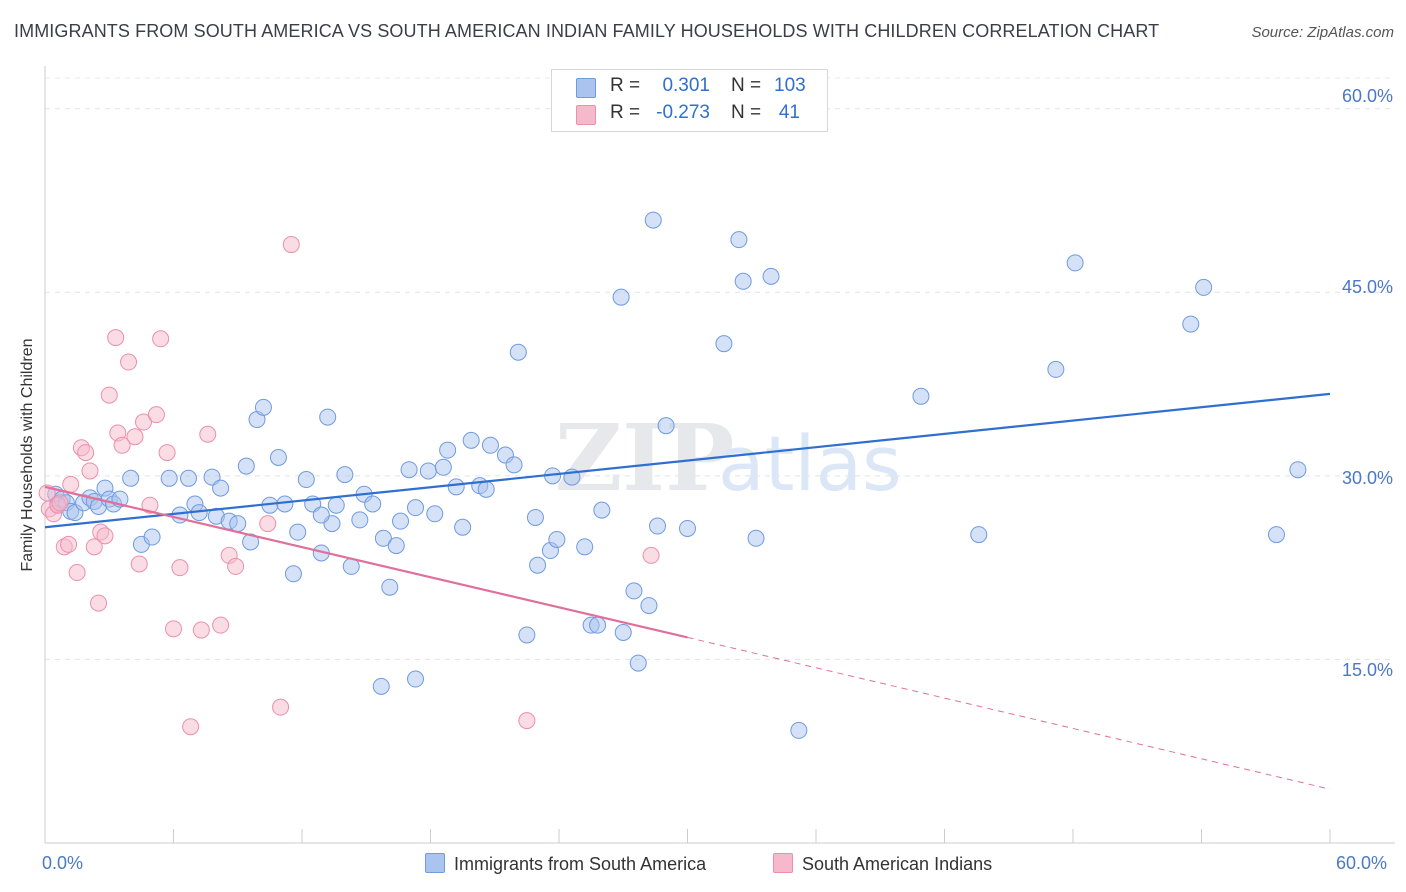  What do you see at coordinates (1367, 96) in the screenshot?
I see `y-tick-label: 60.0%` at bounding box center [1367, 96].